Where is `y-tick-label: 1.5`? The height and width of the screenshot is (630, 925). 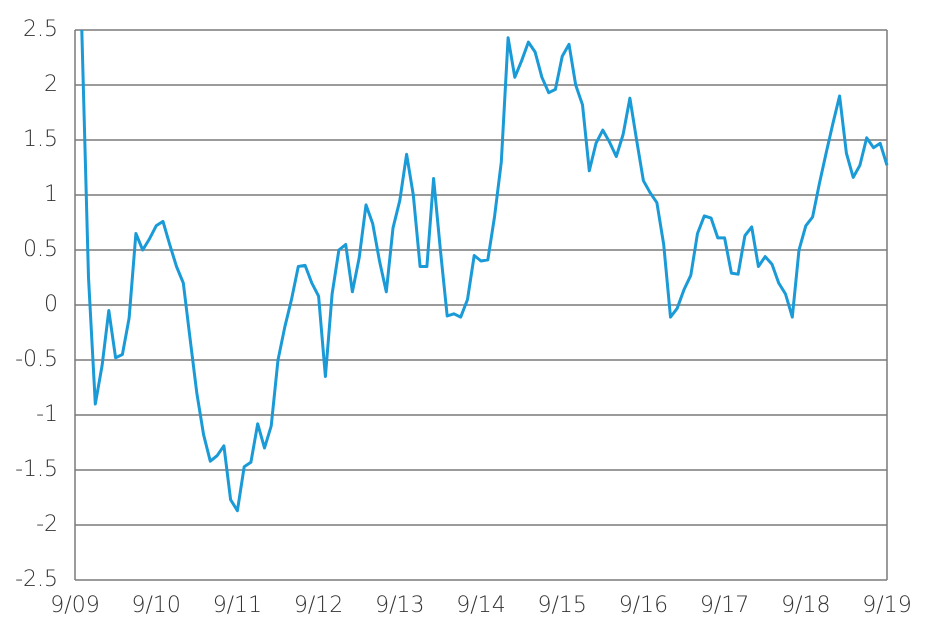
y-tick-label: 1.5 is located at coordinates (40, 139).